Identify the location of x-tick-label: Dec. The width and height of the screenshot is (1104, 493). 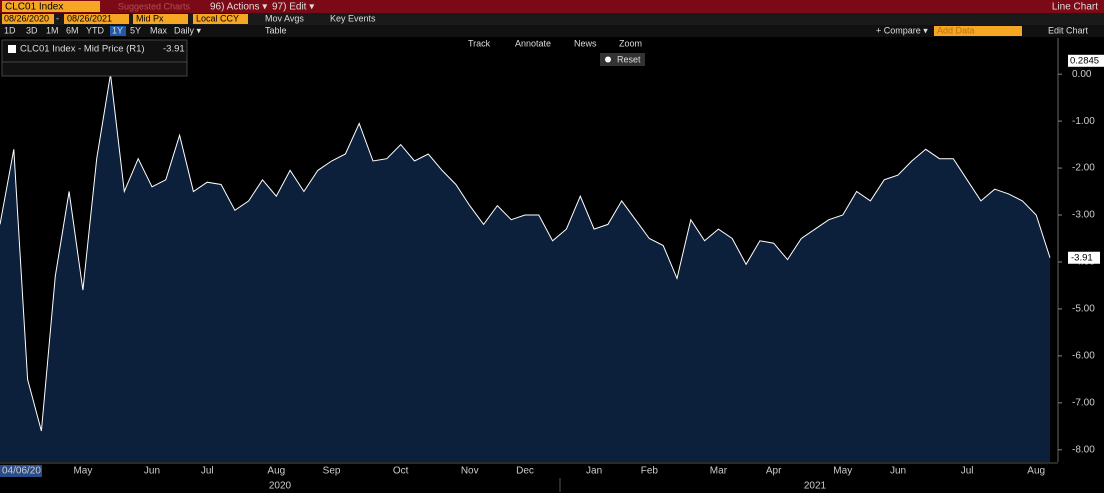
(525, 471).